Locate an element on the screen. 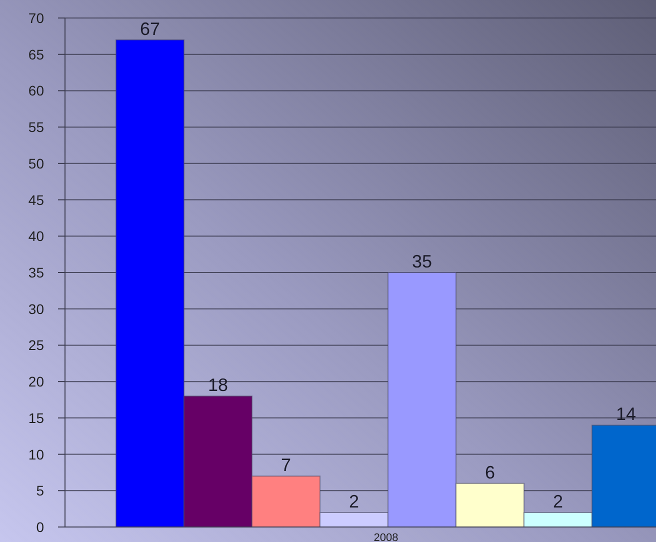 The width and height of the screenshot is (656, 542). y-tick-label: 65 is located at coordinates (36, 54).